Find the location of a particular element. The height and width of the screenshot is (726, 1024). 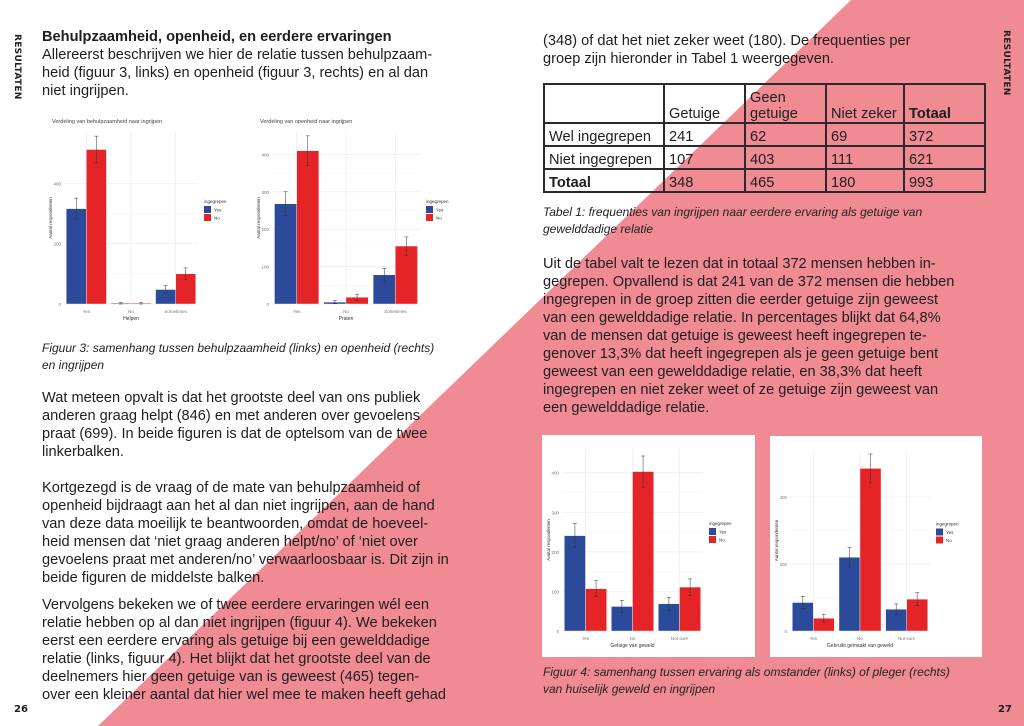

table-cell: Wel ingegrepen is located at coordinates (604, 134).